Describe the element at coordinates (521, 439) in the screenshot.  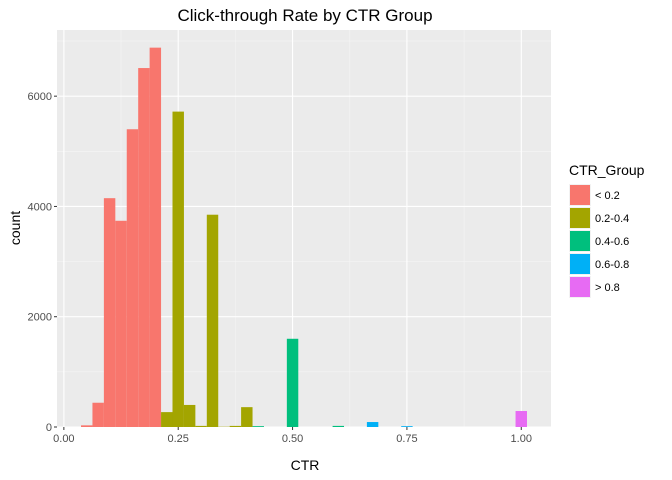
I see `x-tick-label: 1.00` at that location.